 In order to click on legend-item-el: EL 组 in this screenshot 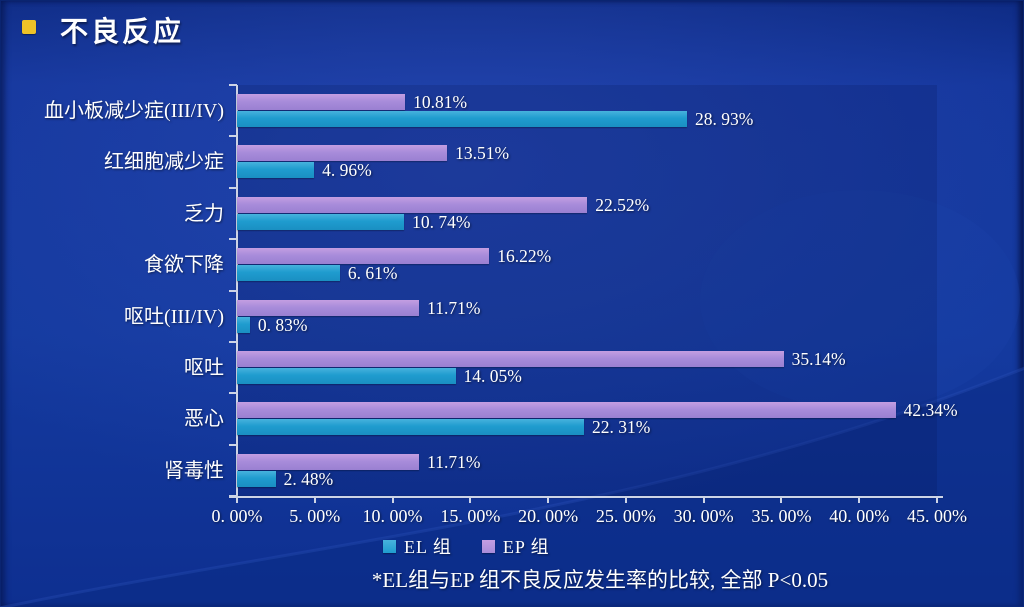, I will do `click(417, 546)`.